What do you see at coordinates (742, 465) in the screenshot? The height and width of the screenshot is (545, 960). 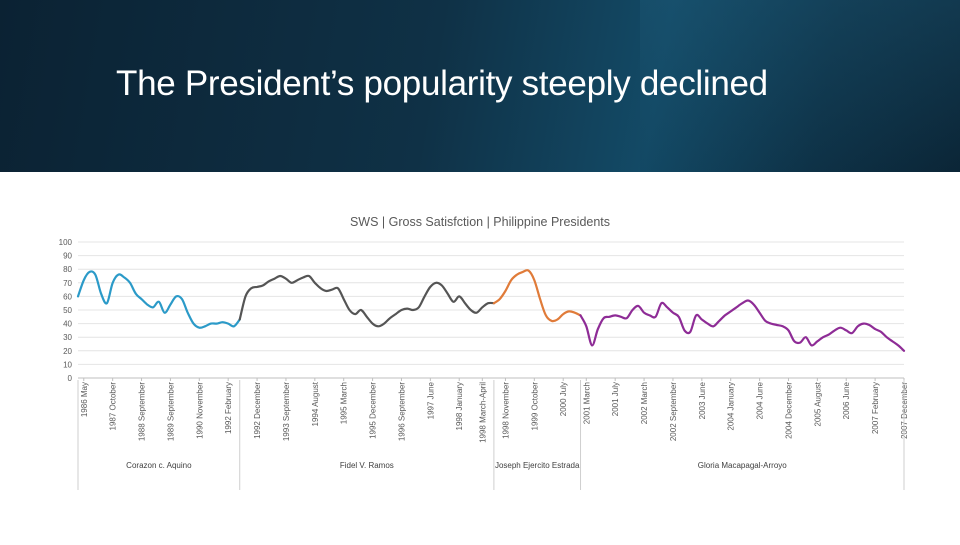 I see `president-label: Gloria Macapagal-Arroyo` at bounding box center [742, 465].